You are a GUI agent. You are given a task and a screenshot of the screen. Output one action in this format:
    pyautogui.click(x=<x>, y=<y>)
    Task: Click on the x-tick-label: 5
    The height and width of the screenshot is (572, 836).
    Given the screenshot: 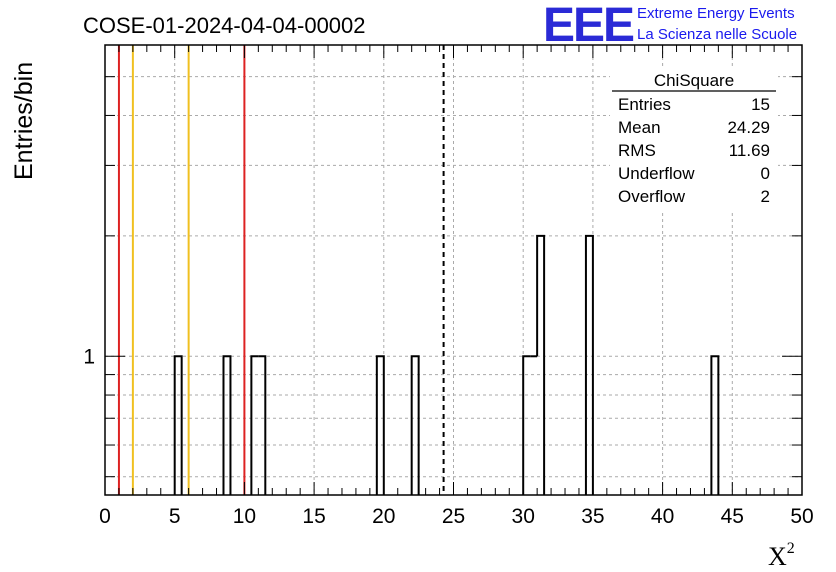 What is the action you would take?
    pyautogui.click(x=175, y=516)
    